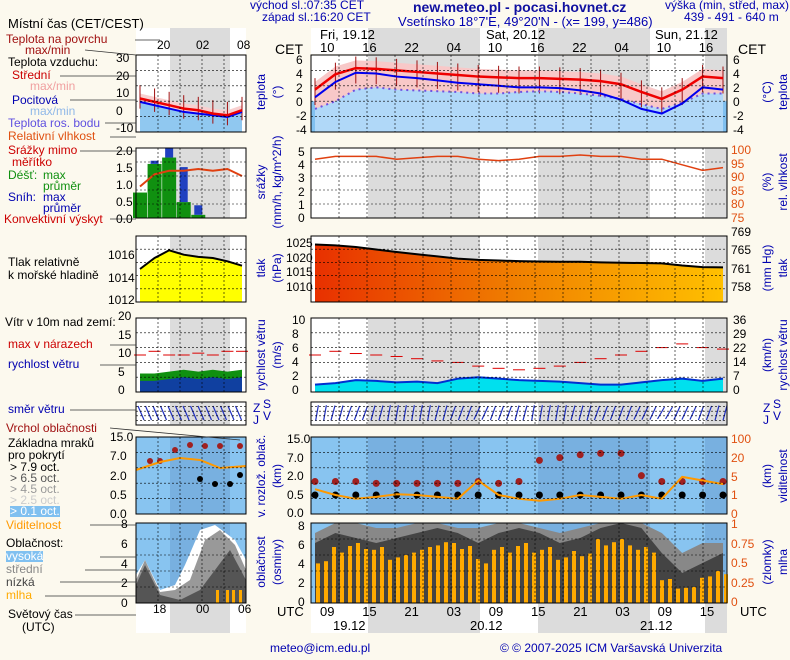  What do you see at coordinates (301, 218) in the screenshot?
I see `precip-tick: 0` at bounding box center [301, 218].